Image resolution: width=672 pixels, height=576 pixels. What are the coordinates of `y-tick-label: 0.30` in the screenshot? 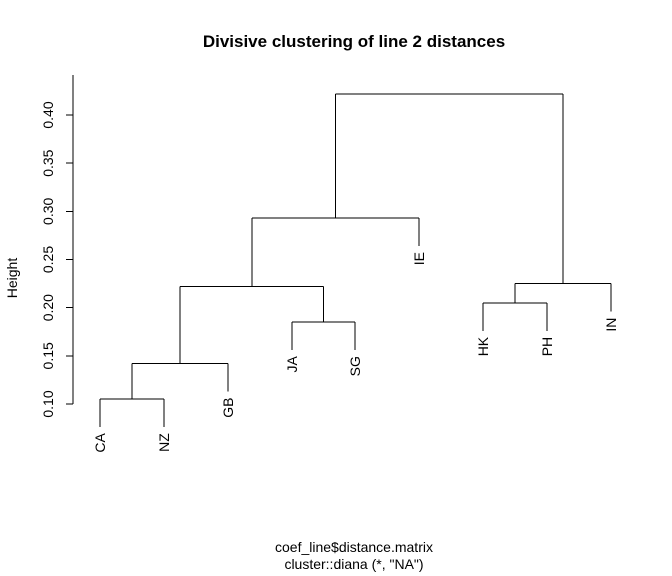 It's located at (48, 210).